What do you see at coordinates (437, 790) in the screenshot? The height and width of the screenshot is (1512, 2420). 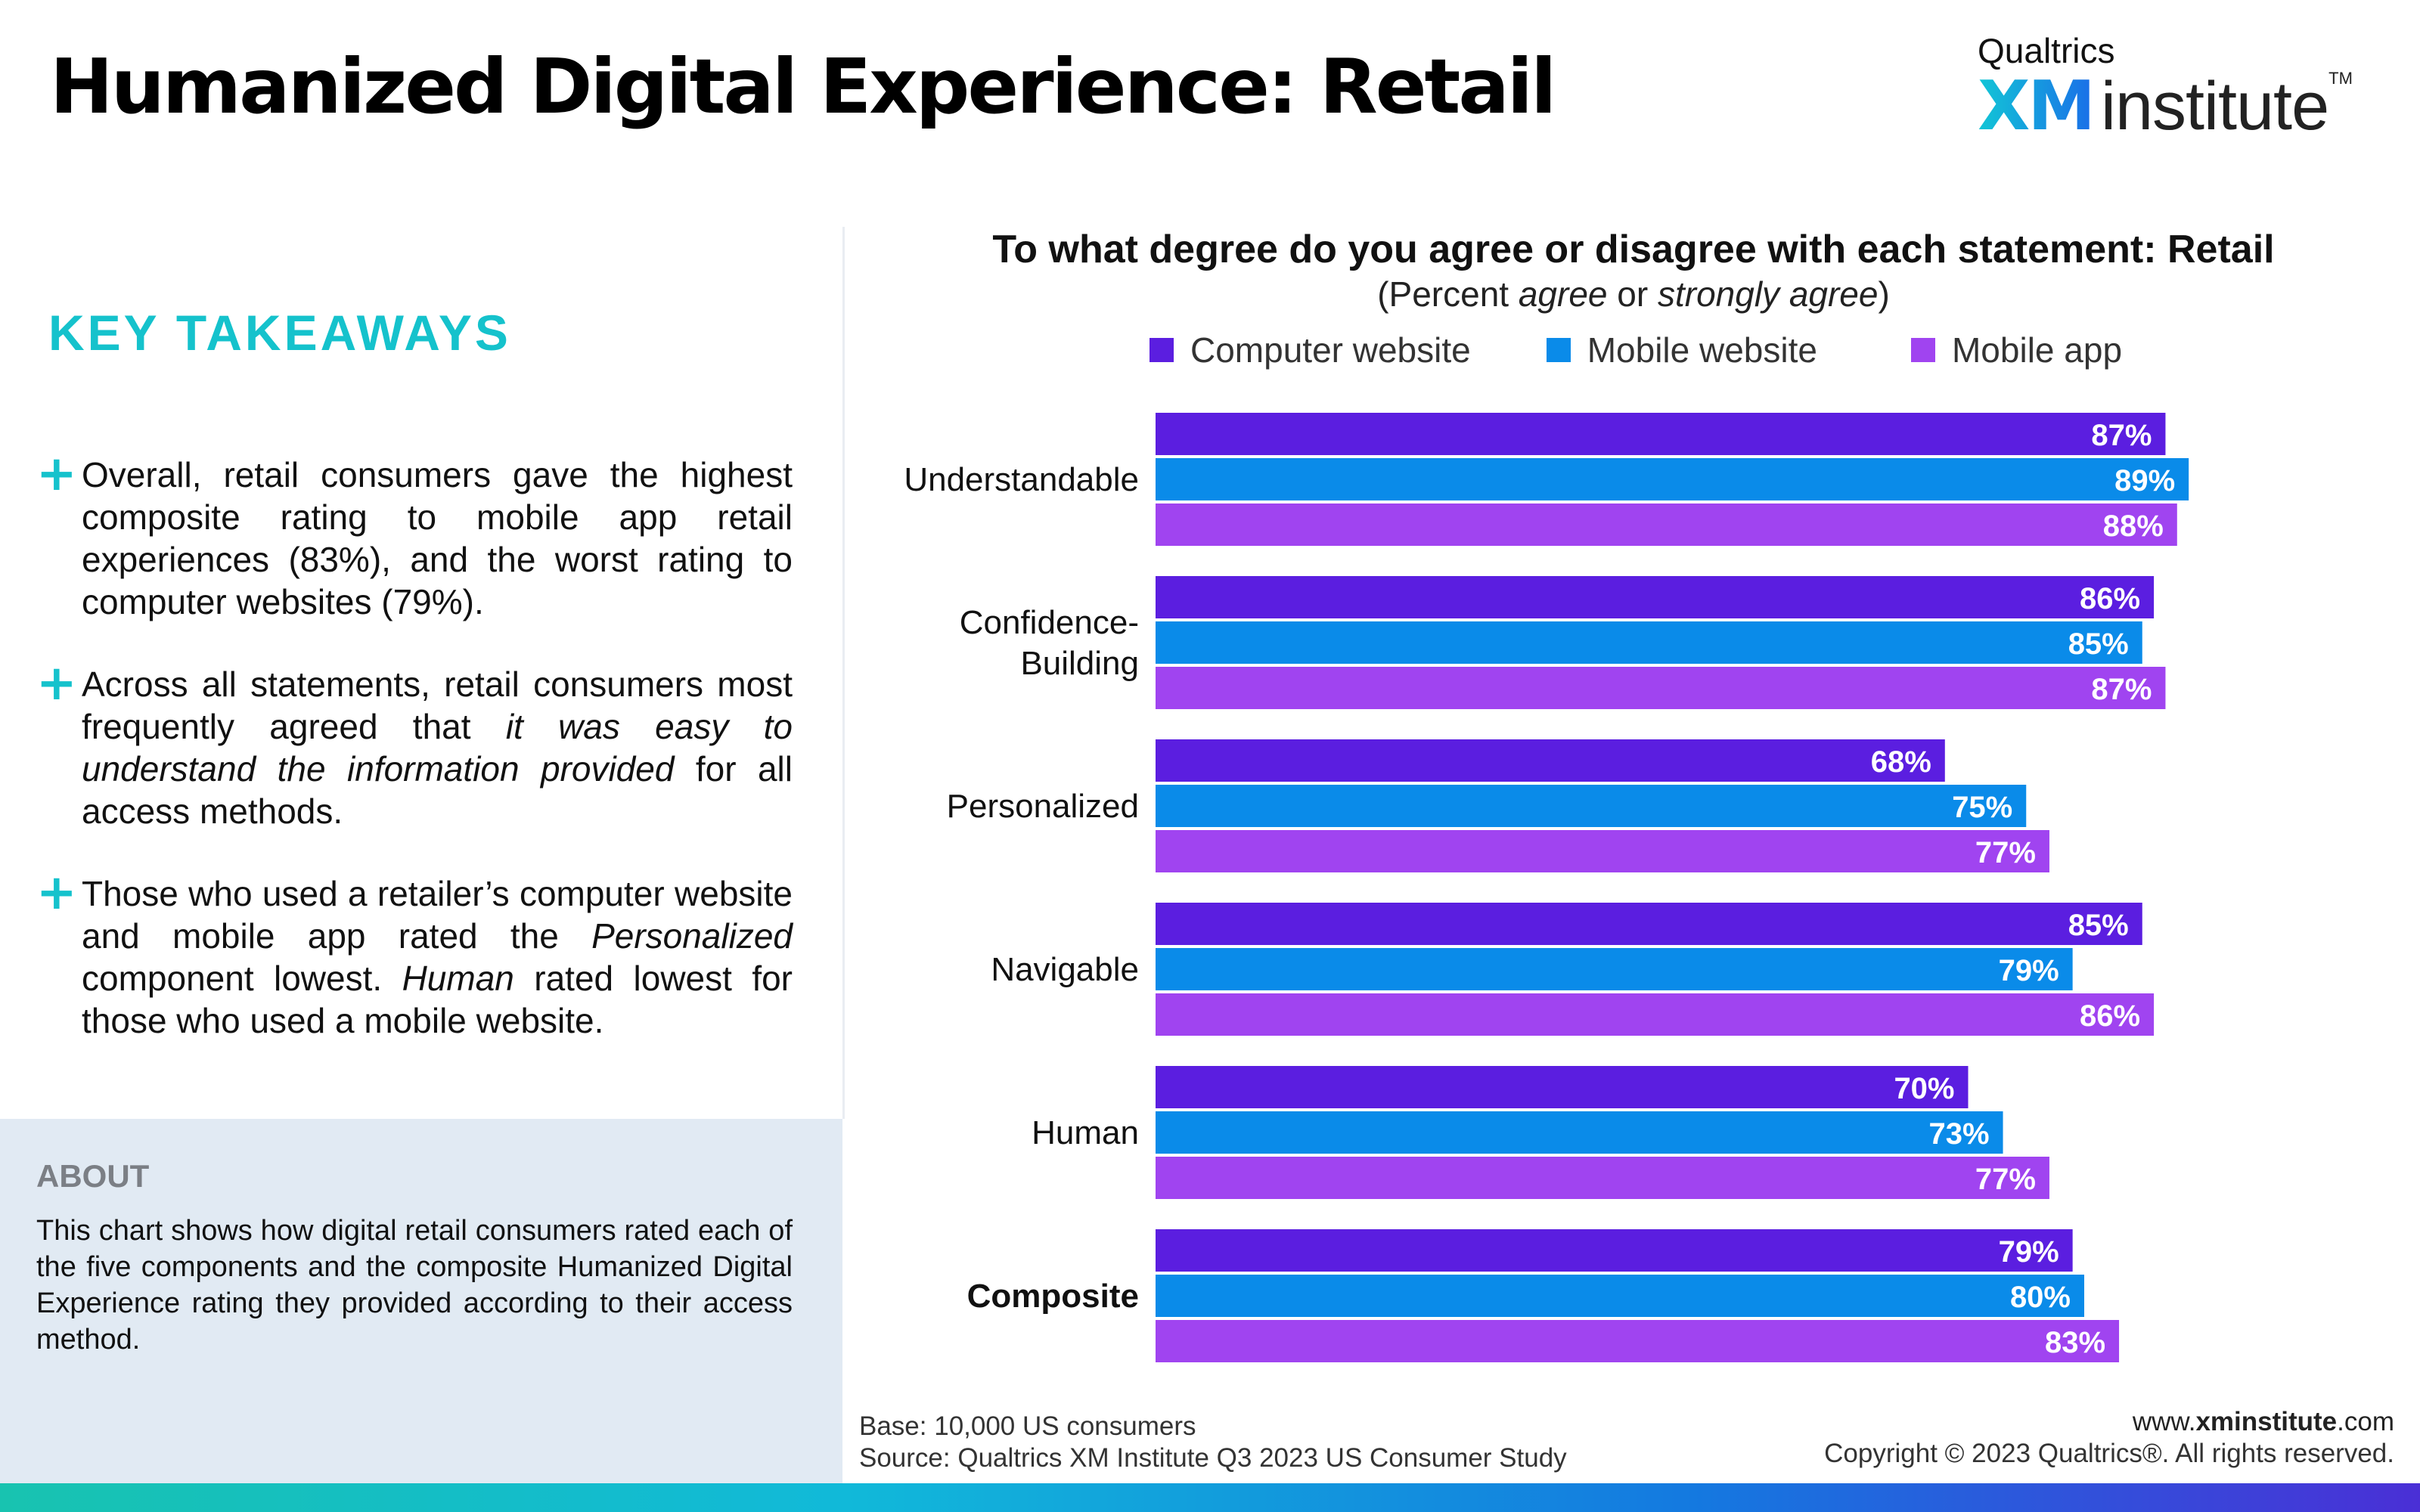 I see `text-run: for all access methods.` at bounding box center [437, 790].